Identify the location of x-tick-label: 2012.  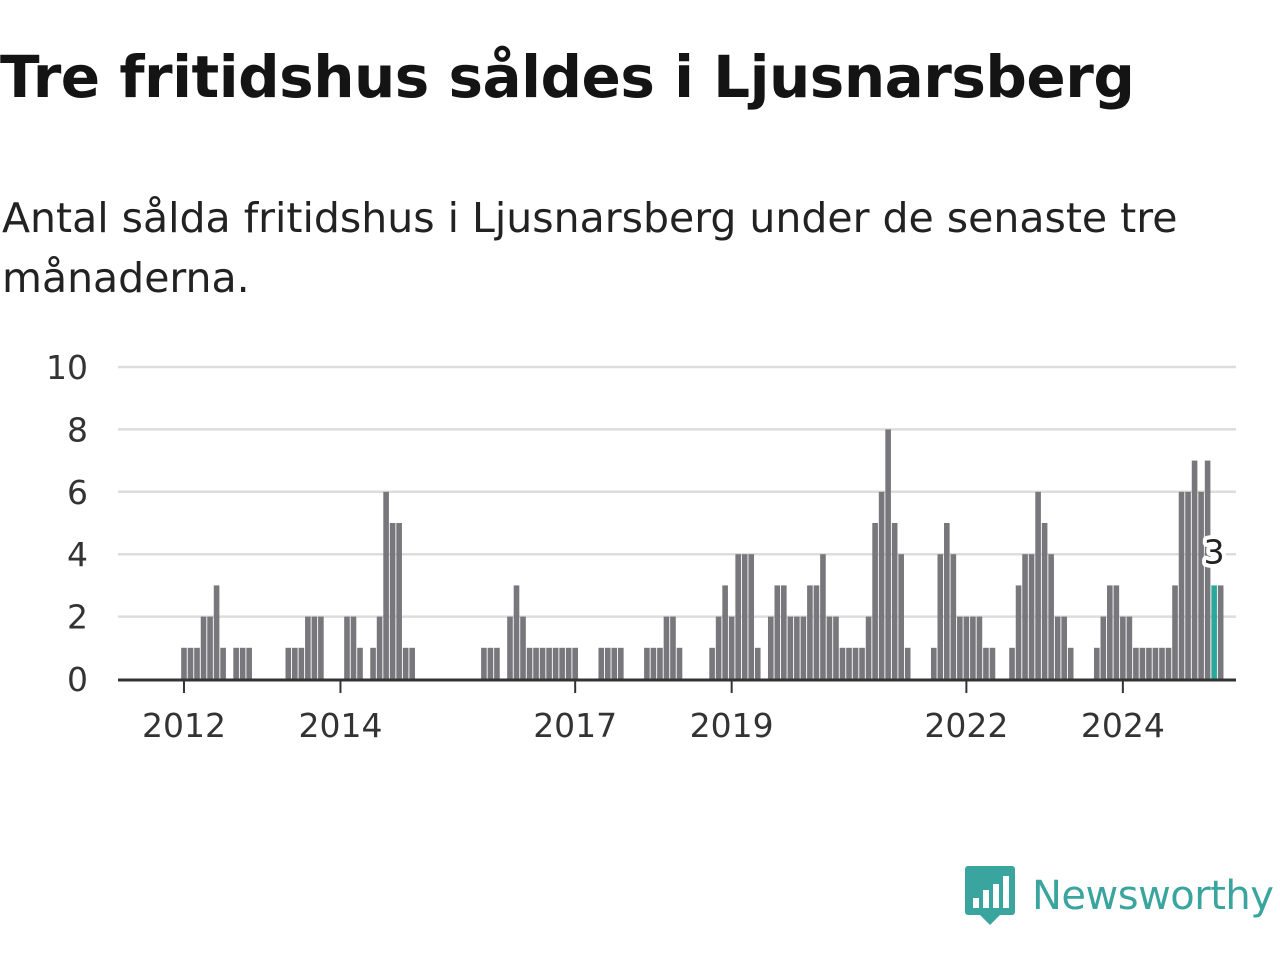
(184, 725).